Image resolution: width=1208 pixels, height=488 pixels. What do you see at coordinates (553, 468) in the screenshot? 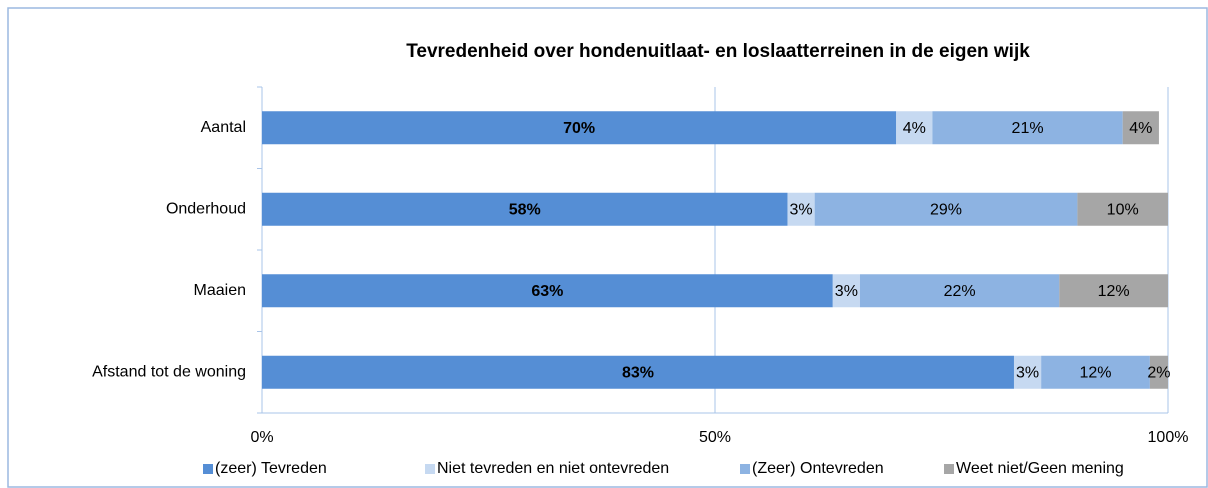
I see `legend-label: Niet tevreden en niet ontevreden` at bounding box center [553, 468].